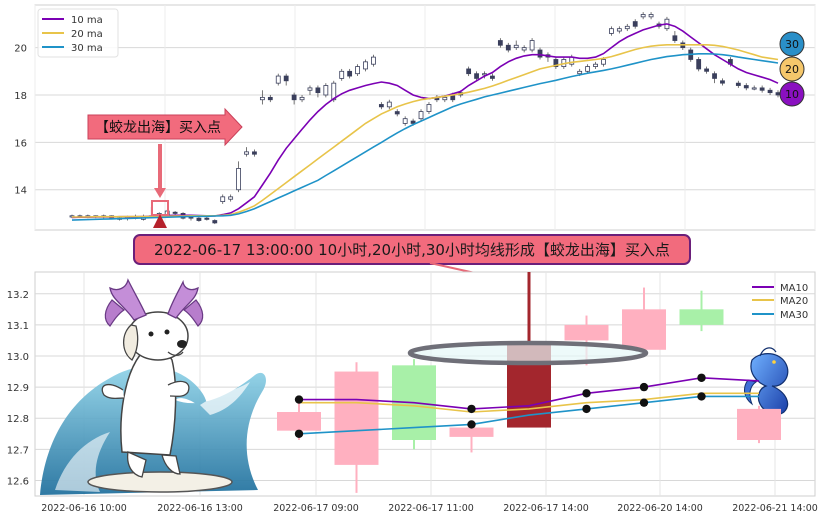 This screenshot has height=524, width=822. I want to click on buy-point-annotation: 【蛟龙出海】买入点, so click(165, 167).